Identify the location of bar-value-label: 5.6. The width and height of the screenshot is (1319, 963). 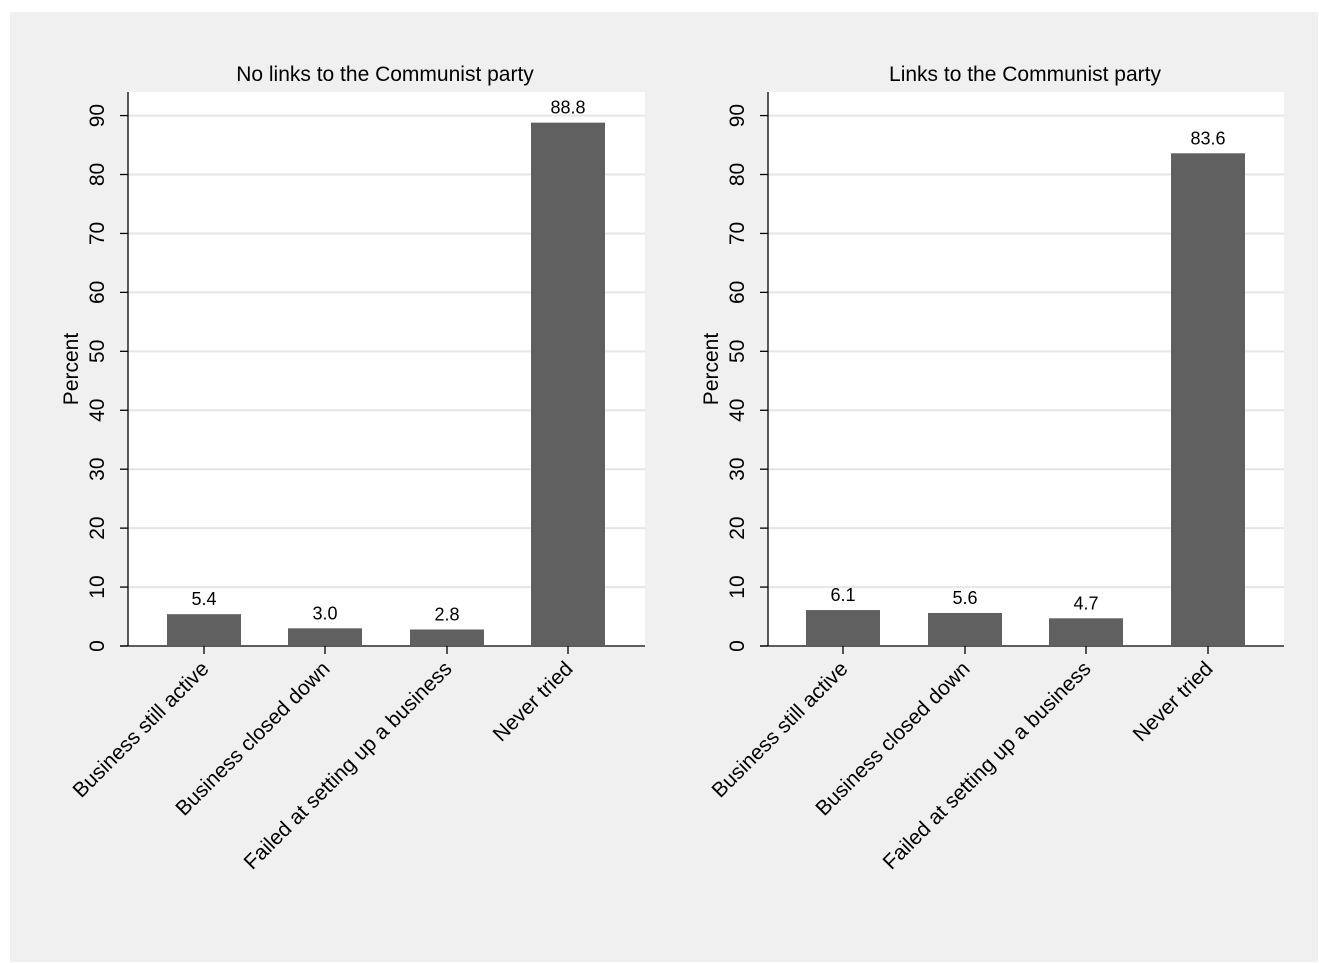
(964, 598).